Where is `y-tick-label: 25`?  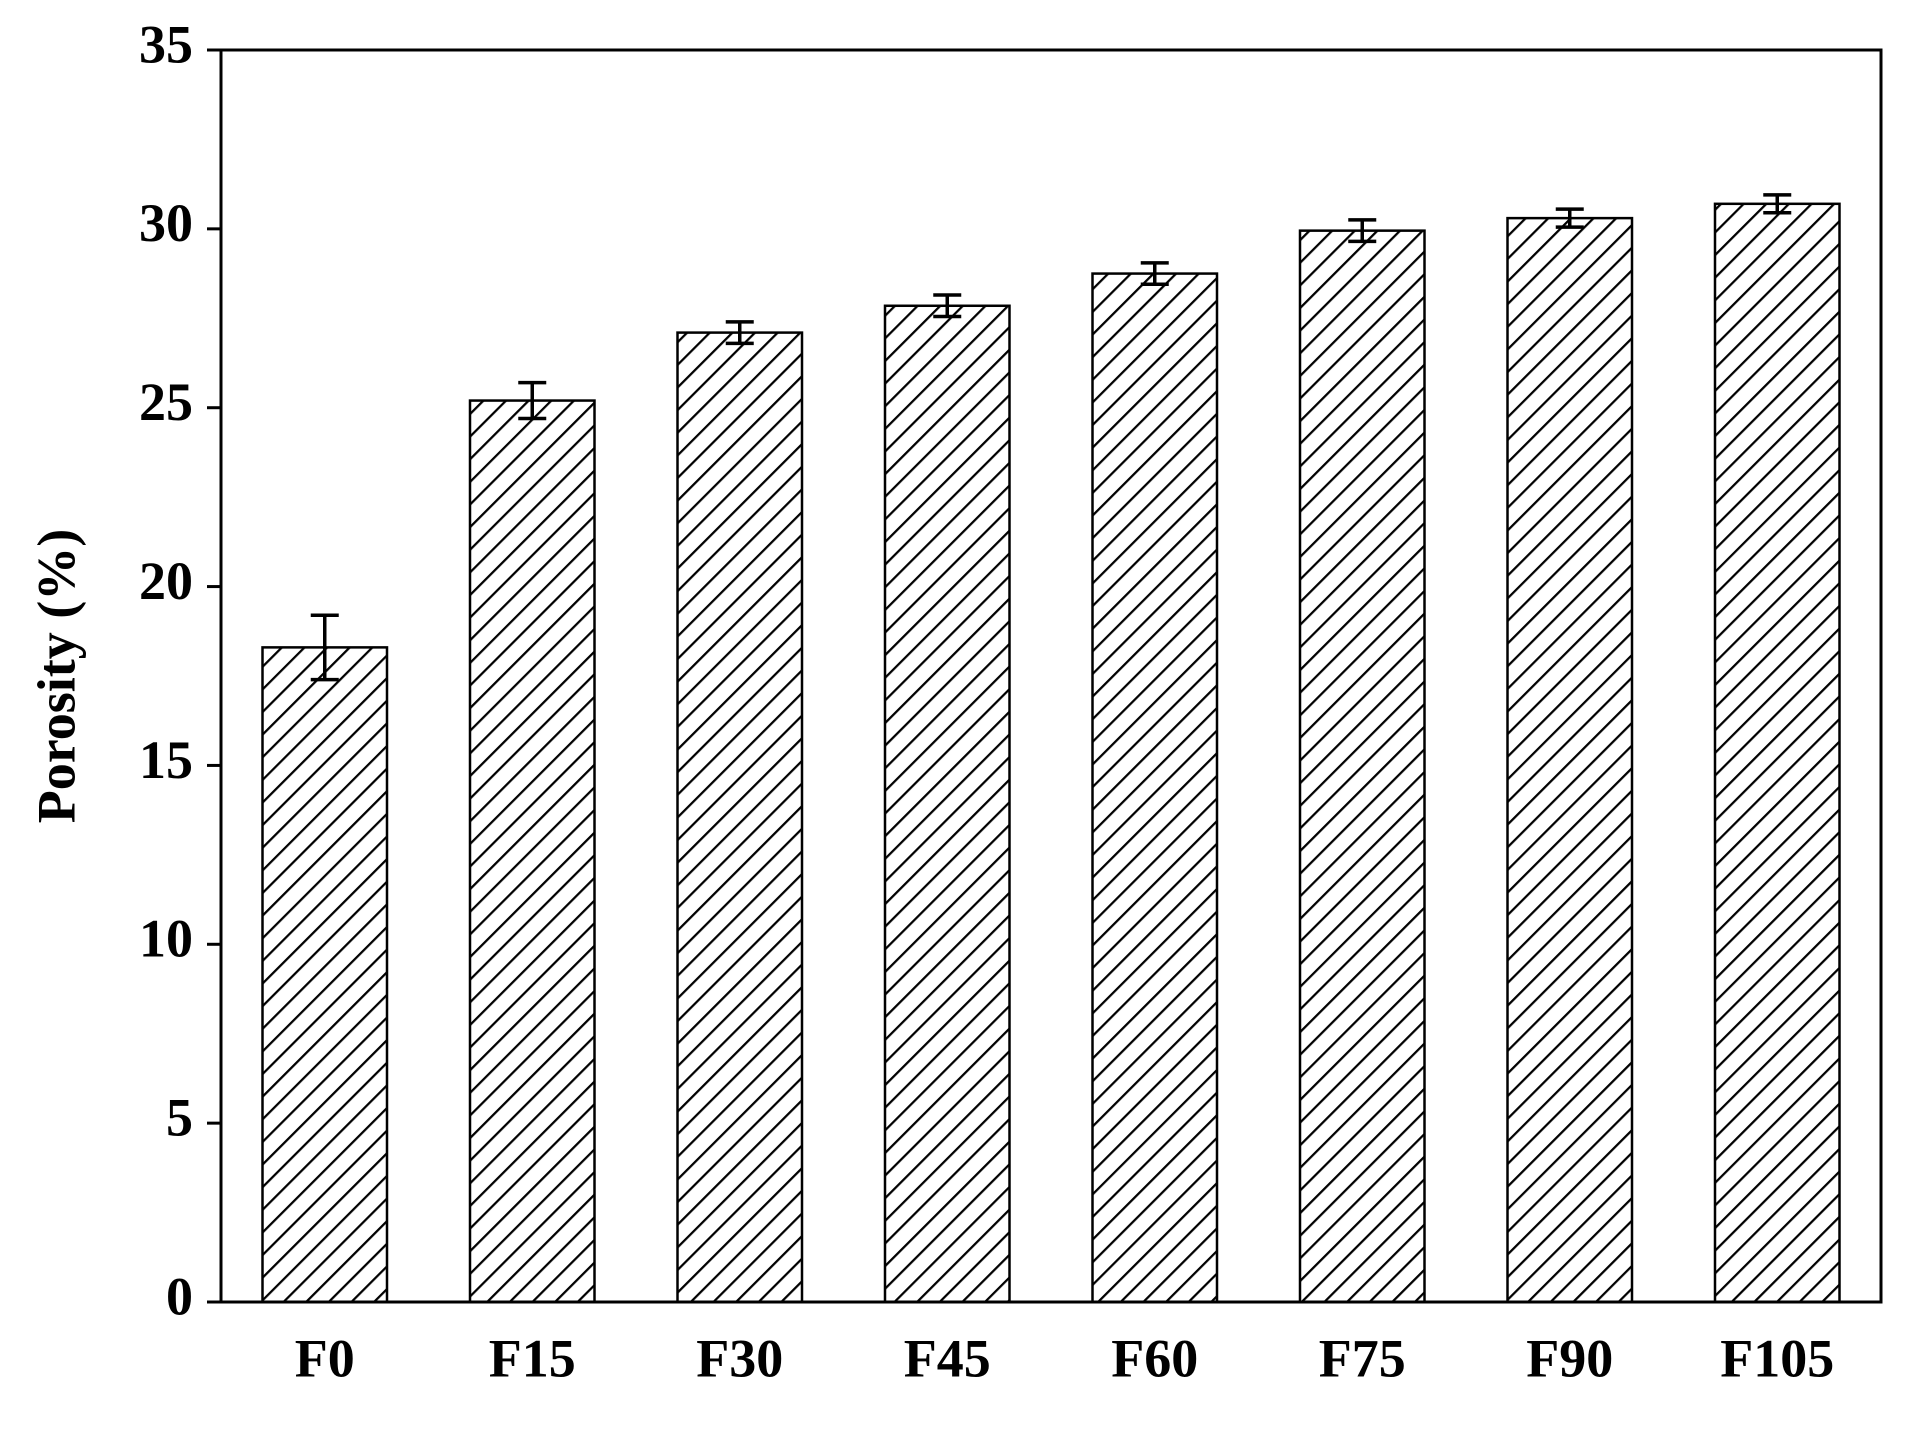 y-tick-label: 25 is located at coordinates (166, 402).